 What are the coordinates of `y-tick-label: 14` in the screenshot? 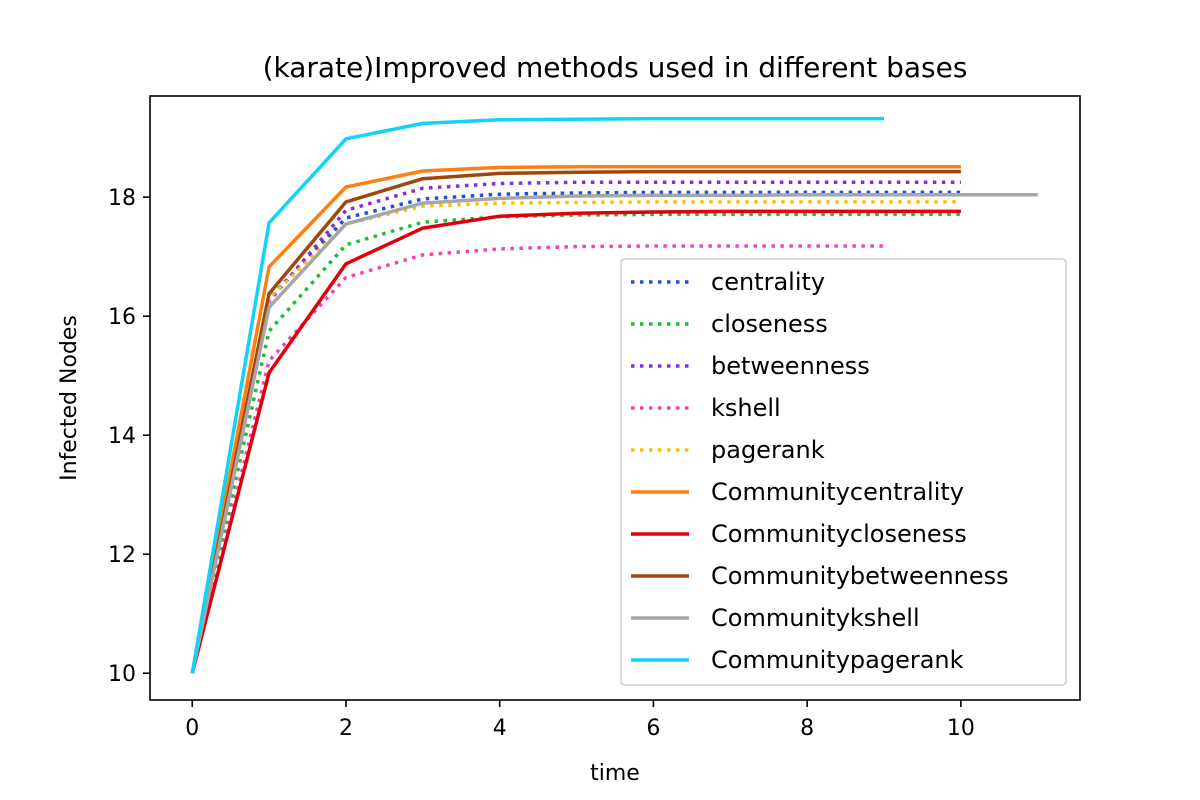 It's located at (122, 436).